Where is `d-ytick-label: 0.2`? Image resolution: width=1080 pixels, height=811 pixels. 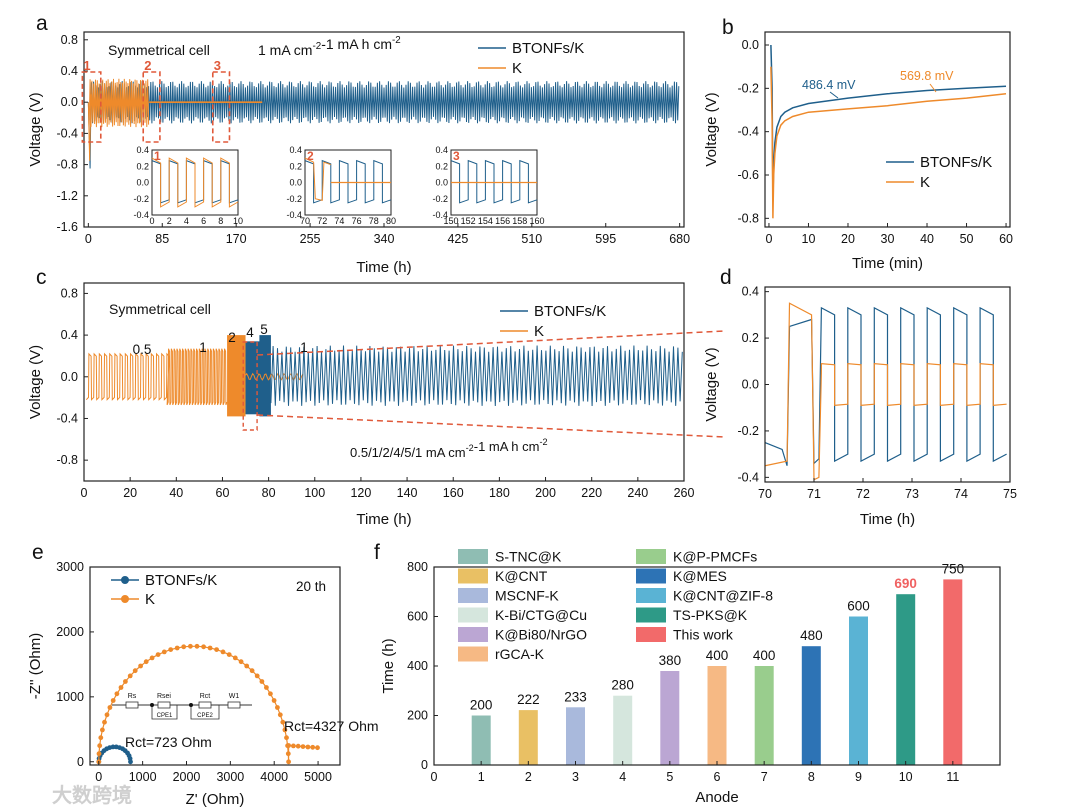
d-ytick-label: 0.2 is located at coordinates (750, 338).